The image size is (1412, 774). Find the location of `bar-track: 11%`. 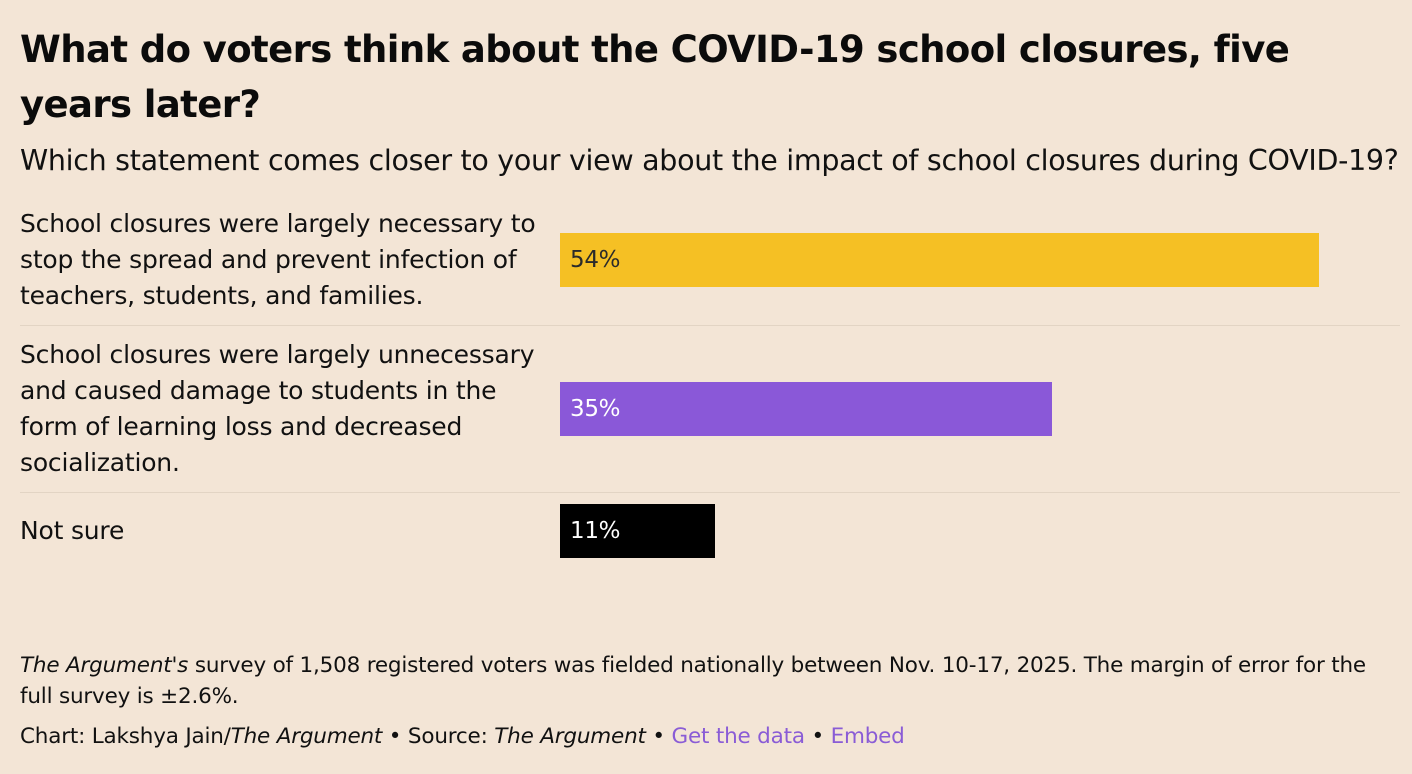

bar-track: 11% is located at coordinates (980, 531).